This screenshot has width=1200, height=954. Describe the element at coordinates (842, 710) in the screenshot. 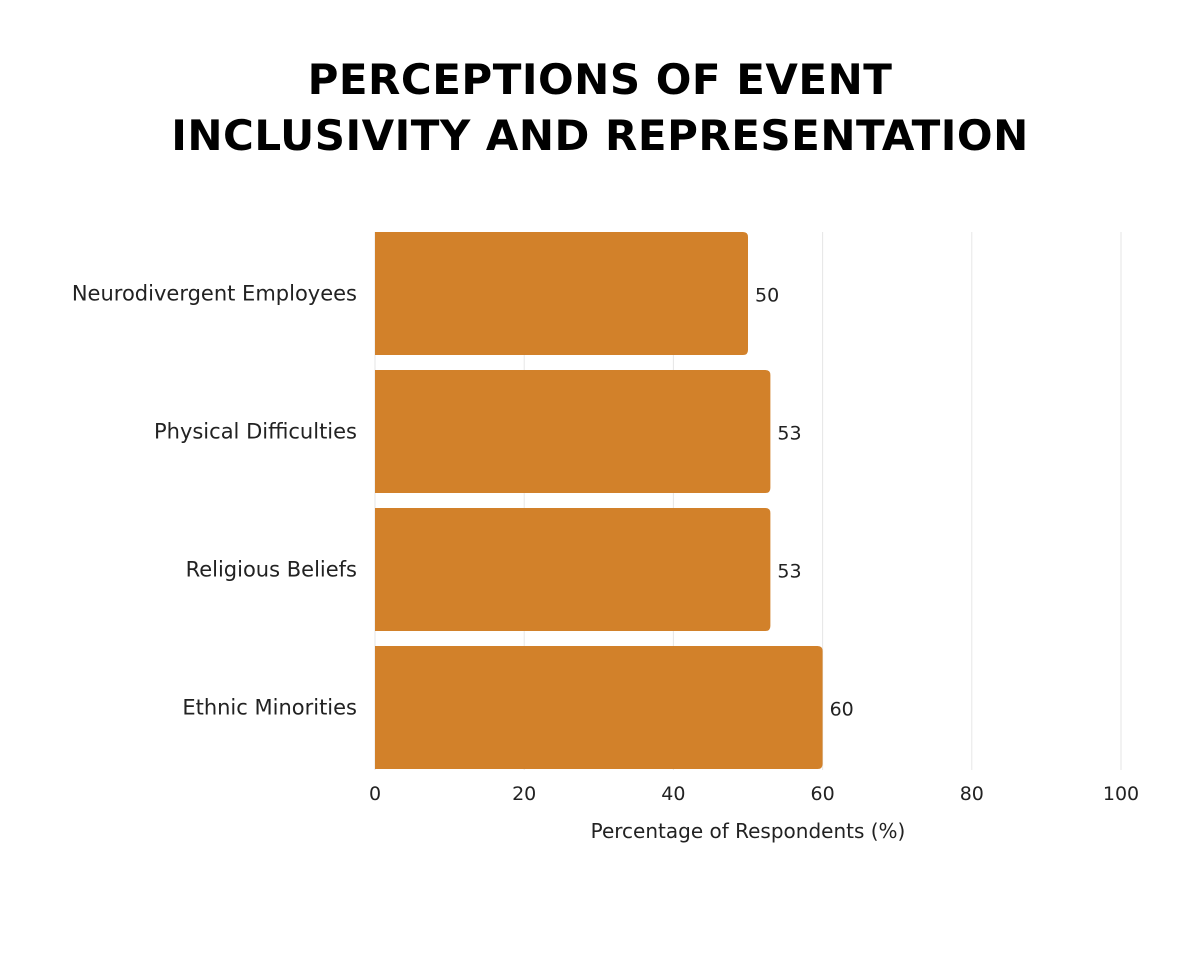

I see `data-label: 60` at that location.